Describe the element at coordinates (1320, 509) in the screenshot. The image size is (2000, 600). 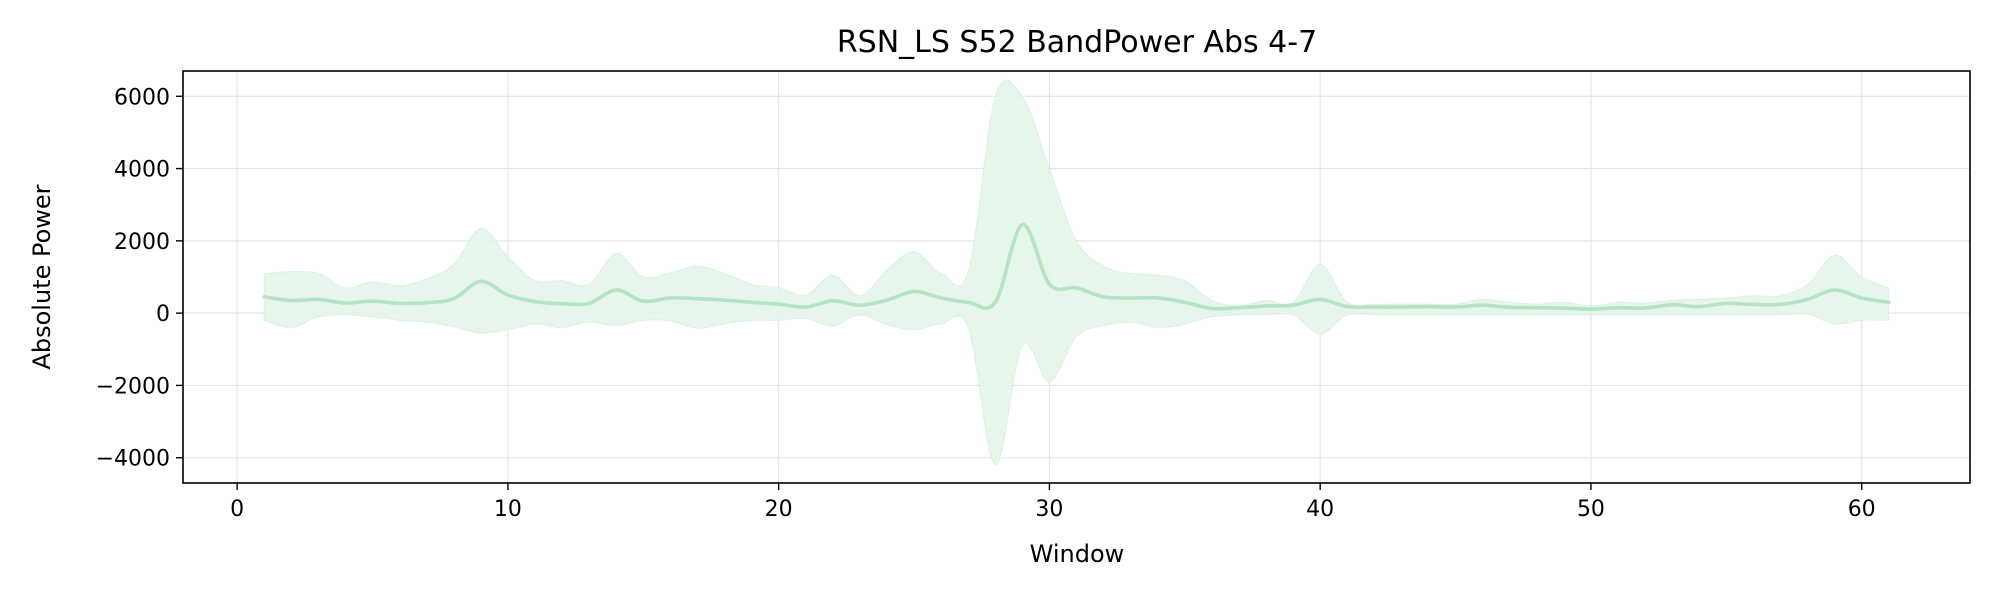
I see `x-tick-label: 40` at that location.